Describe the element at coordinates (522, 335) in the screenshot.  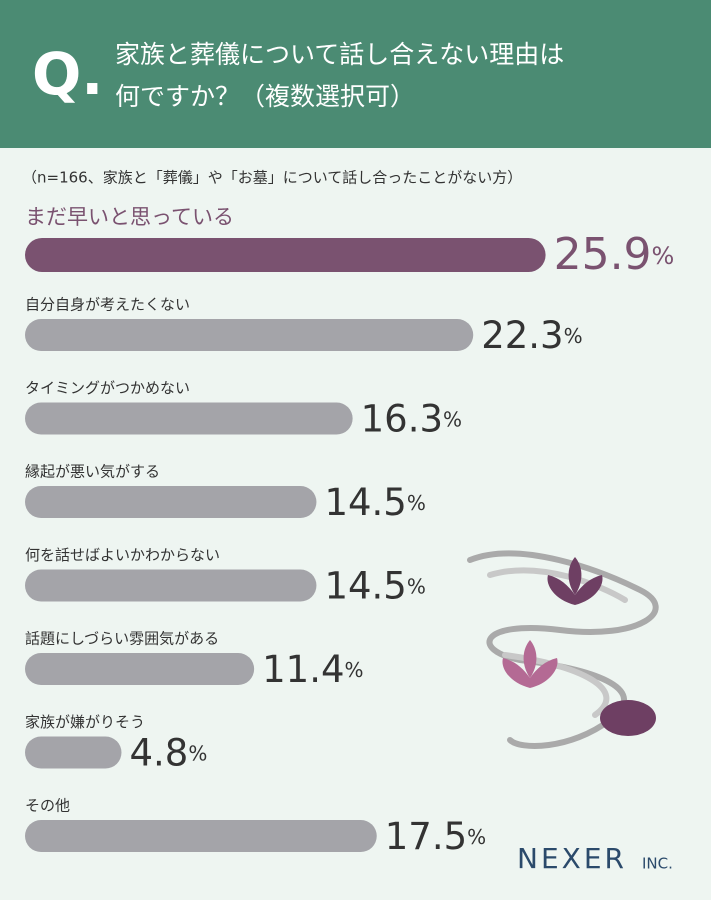
I see `value-number: 22.3` at that location.